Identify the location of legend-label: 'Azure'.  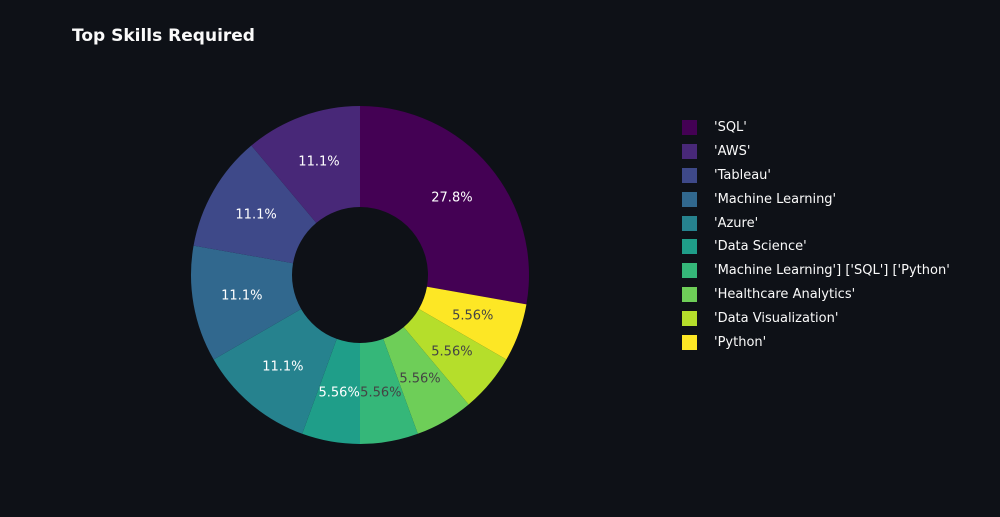
(736, 223).